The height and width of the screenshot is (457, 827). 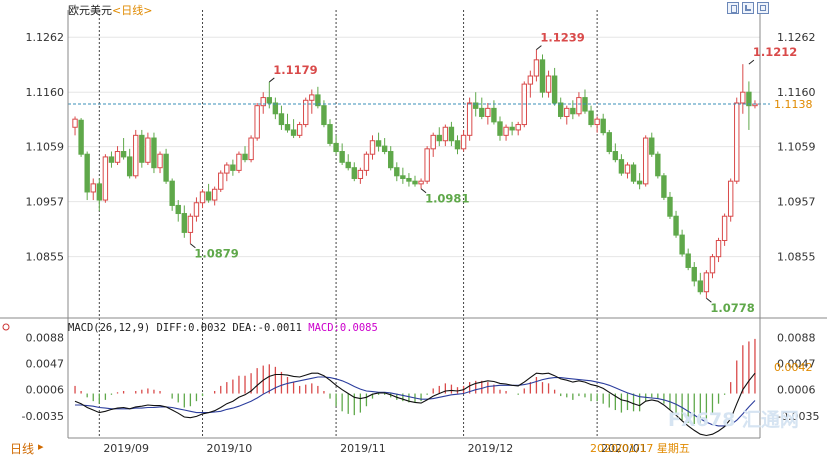 What do you see at coordinates (22, 449) in the screenshot?
I see `period-tab-label: 日线` at bounding box center [22, 449].